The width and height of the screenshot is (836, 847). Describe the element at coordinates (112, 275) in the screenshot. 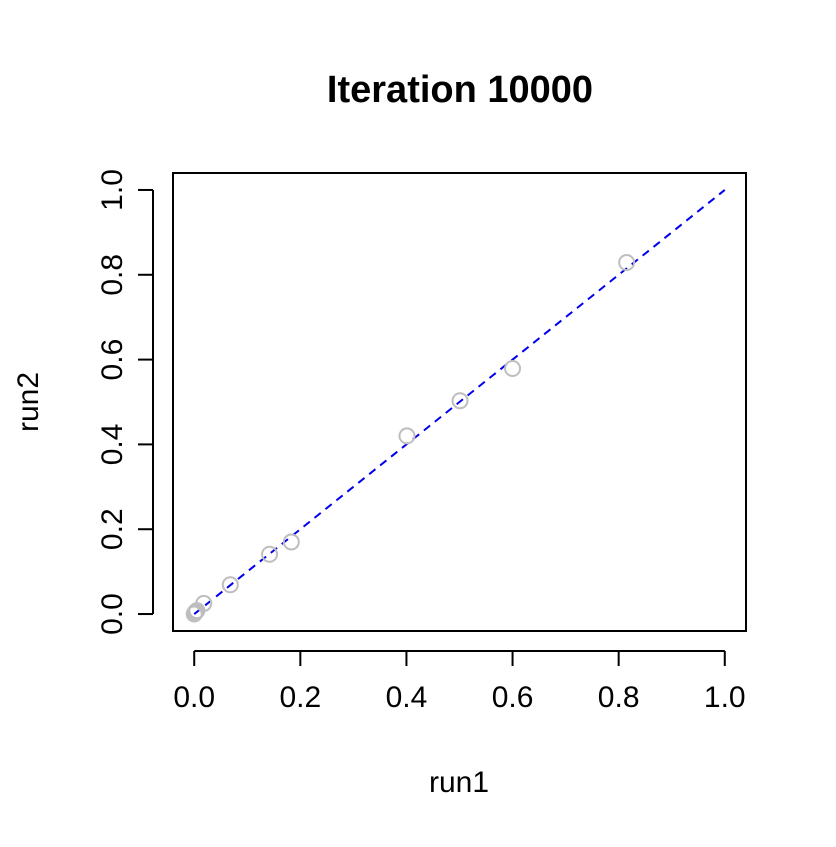

I see `y-tick-label: 0.8` at that location.